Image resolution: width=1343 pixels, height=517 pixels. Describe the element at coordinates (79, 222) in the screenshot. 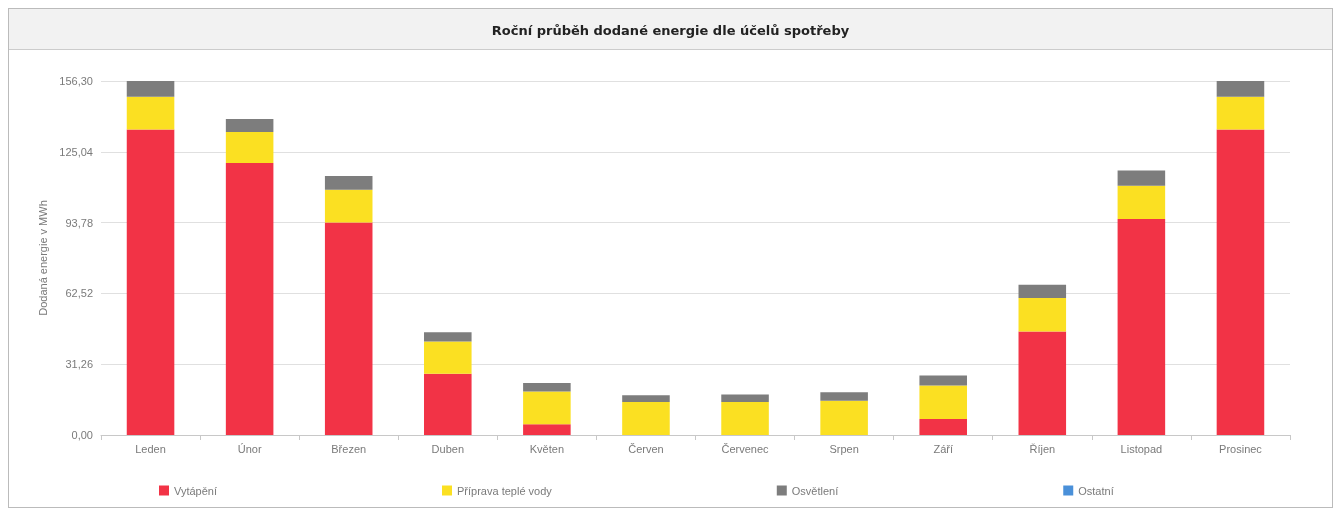

I see `y-tick-label: 93,78` at that location.